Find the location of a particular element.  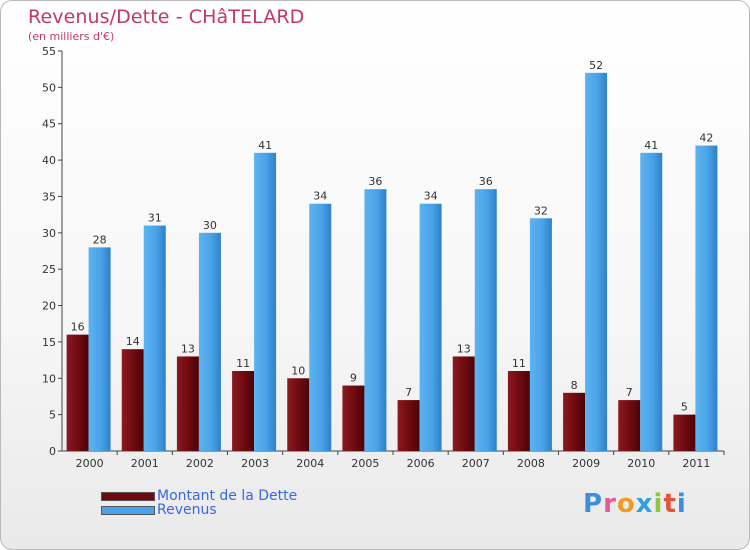

logo-letter: o is located at coordinates (626, 504).